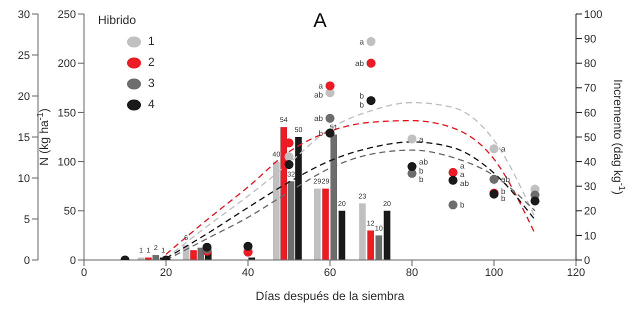  Describe the element at coordinates (576, 272) in the screenshot. I see `x-tick-label: 120` at that location.